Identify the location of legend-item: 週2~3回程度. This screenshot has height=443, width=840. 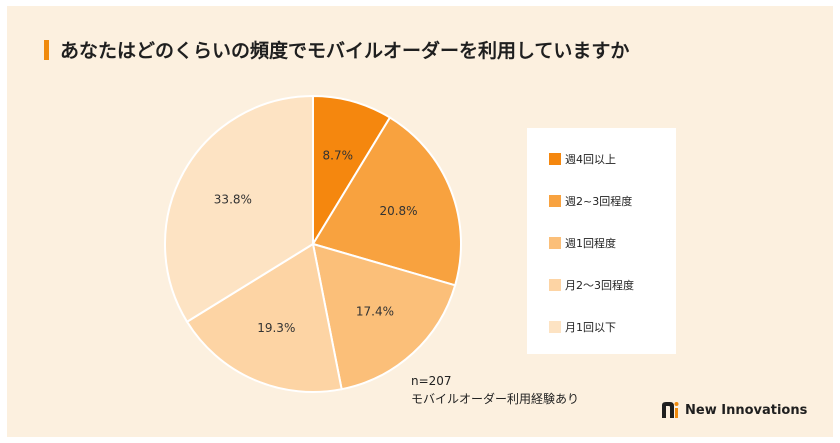
(590, 201).